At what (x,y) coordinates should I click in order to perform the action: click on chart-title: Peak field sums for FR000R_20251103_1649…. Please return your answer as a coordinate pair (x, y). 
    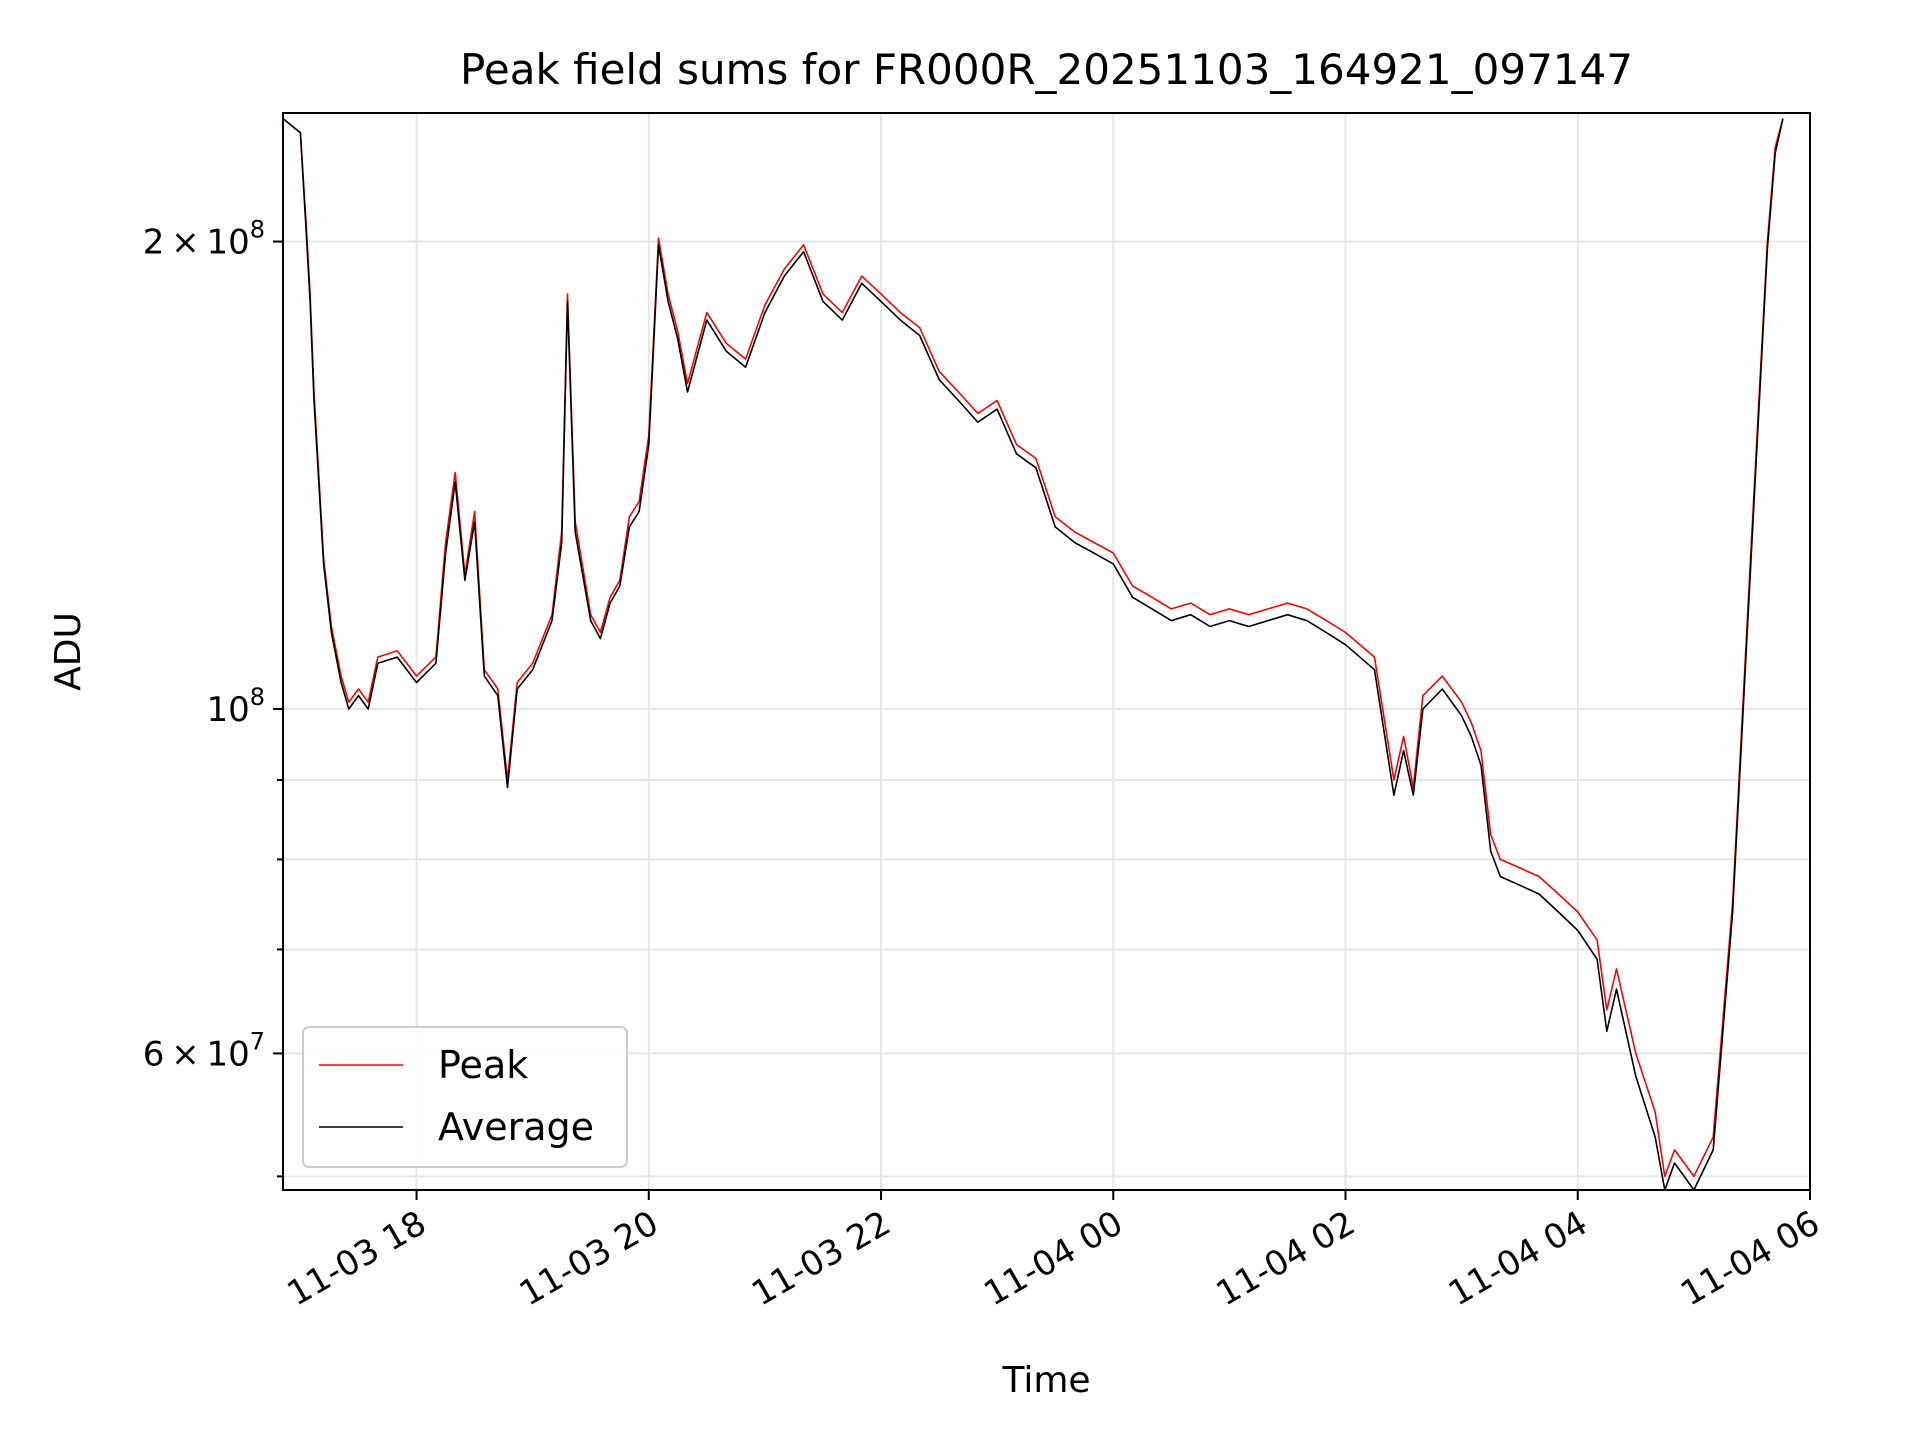
    Looking at the image, I should click on (1046, 69).